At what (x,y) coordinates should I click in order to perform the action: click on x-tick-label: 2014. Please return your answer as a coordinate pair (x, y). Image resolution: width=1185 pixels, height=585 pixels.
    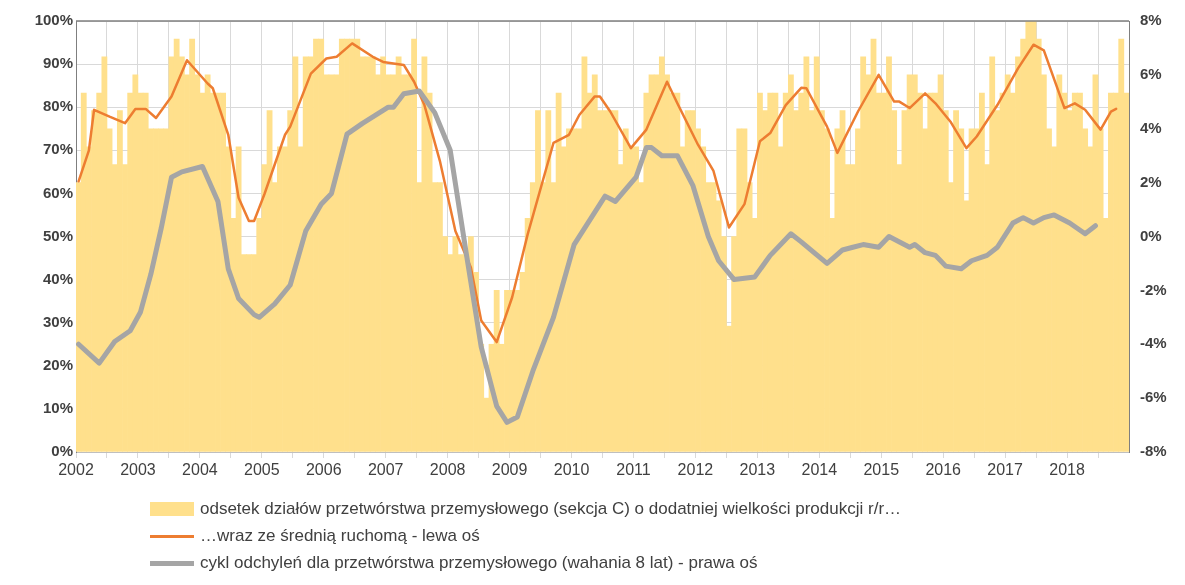
    Looking at the image, I should click on (819, 470).